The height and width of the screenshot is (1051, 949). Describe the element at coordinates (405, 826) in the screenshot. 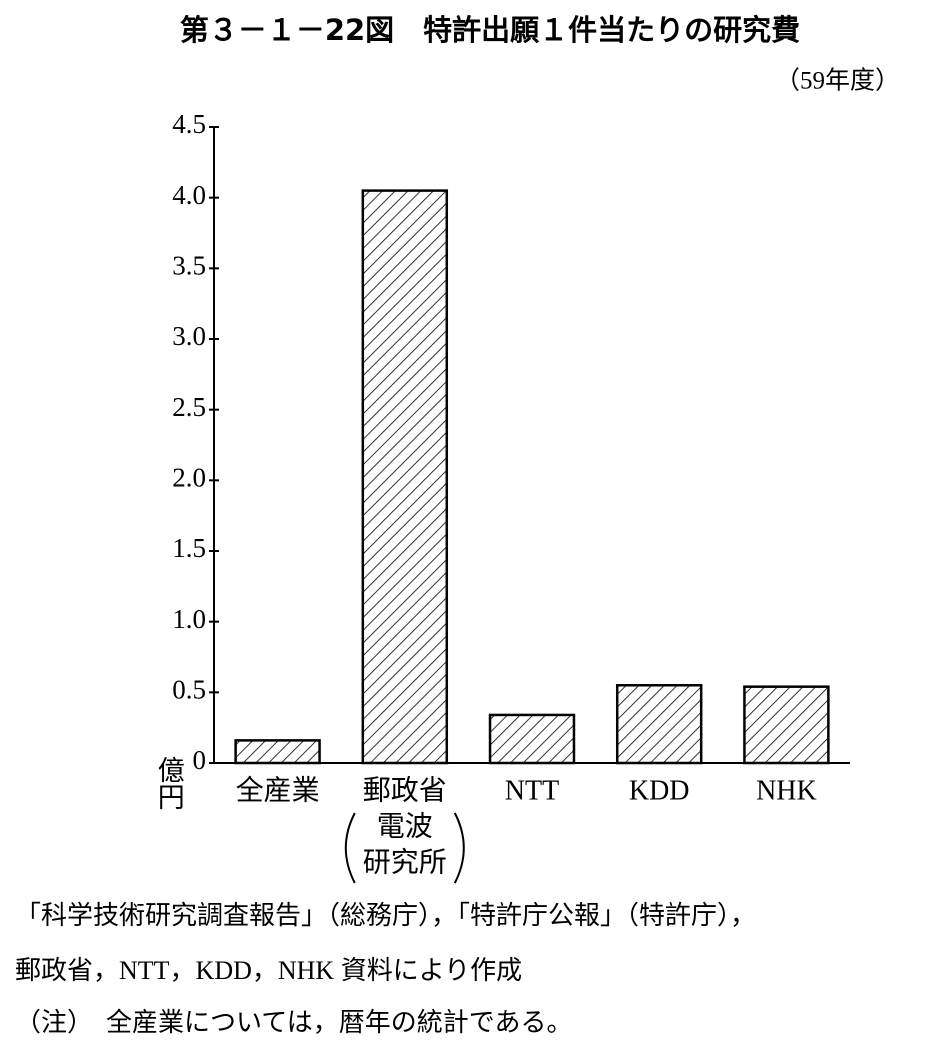

I see `category-note: 電波` at that location.